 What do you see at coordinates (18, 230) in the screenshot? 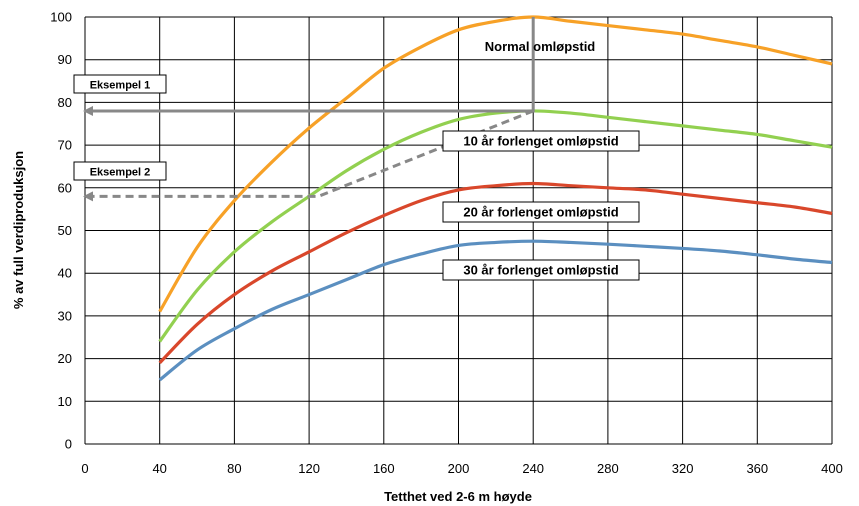
I see `y-axis-title: % av full verdiproduksjon` at bounding box center [18, 230].